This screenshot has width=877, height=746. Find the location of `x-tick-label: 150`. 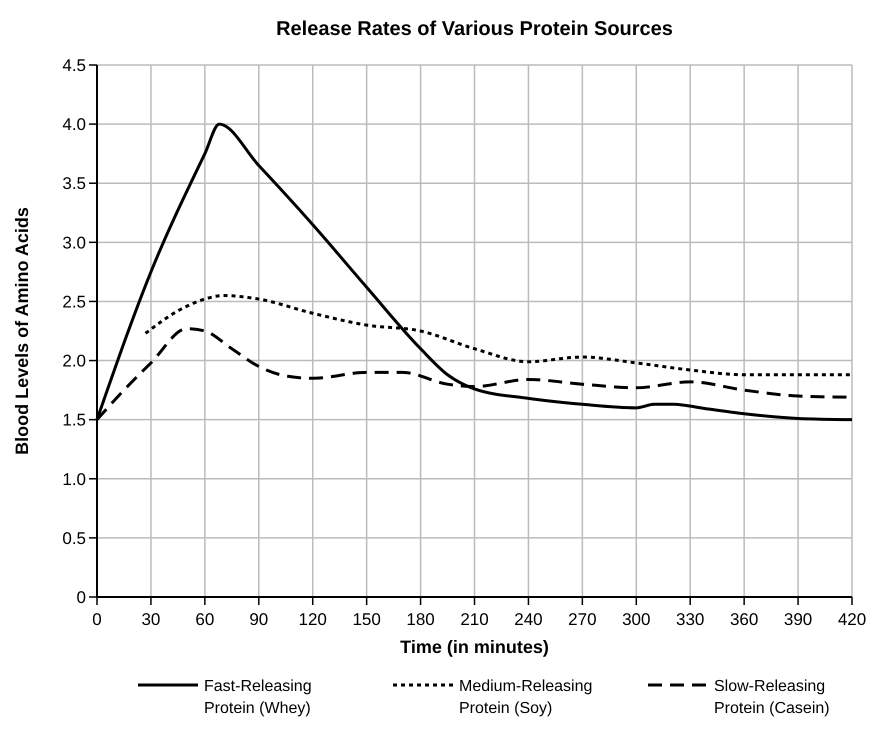

x-tick-label: 150 is located at coordinates (366, 619).